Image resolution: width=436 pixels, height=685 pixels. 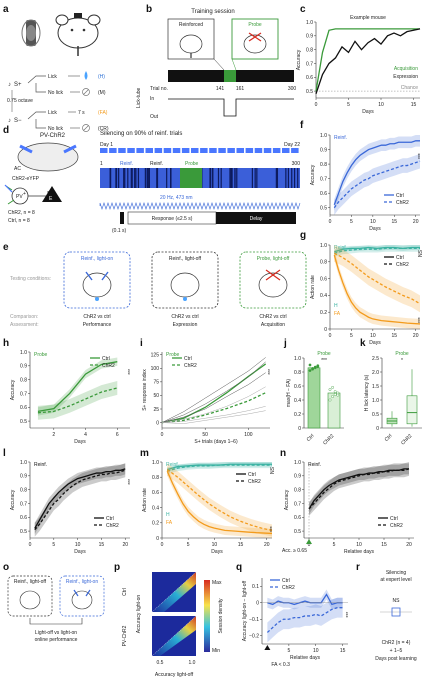 I want to click on panel-c-letter: c, so click(x=303, y=9).